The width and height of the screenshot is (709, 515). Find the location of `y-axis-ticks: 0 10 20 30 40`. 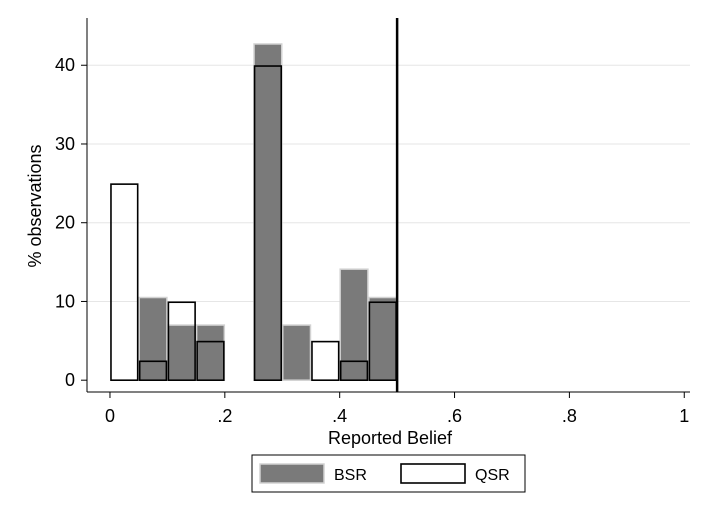

y-axis-ticks: 0 10 20 30 40 is located at coordinates (71, 222).